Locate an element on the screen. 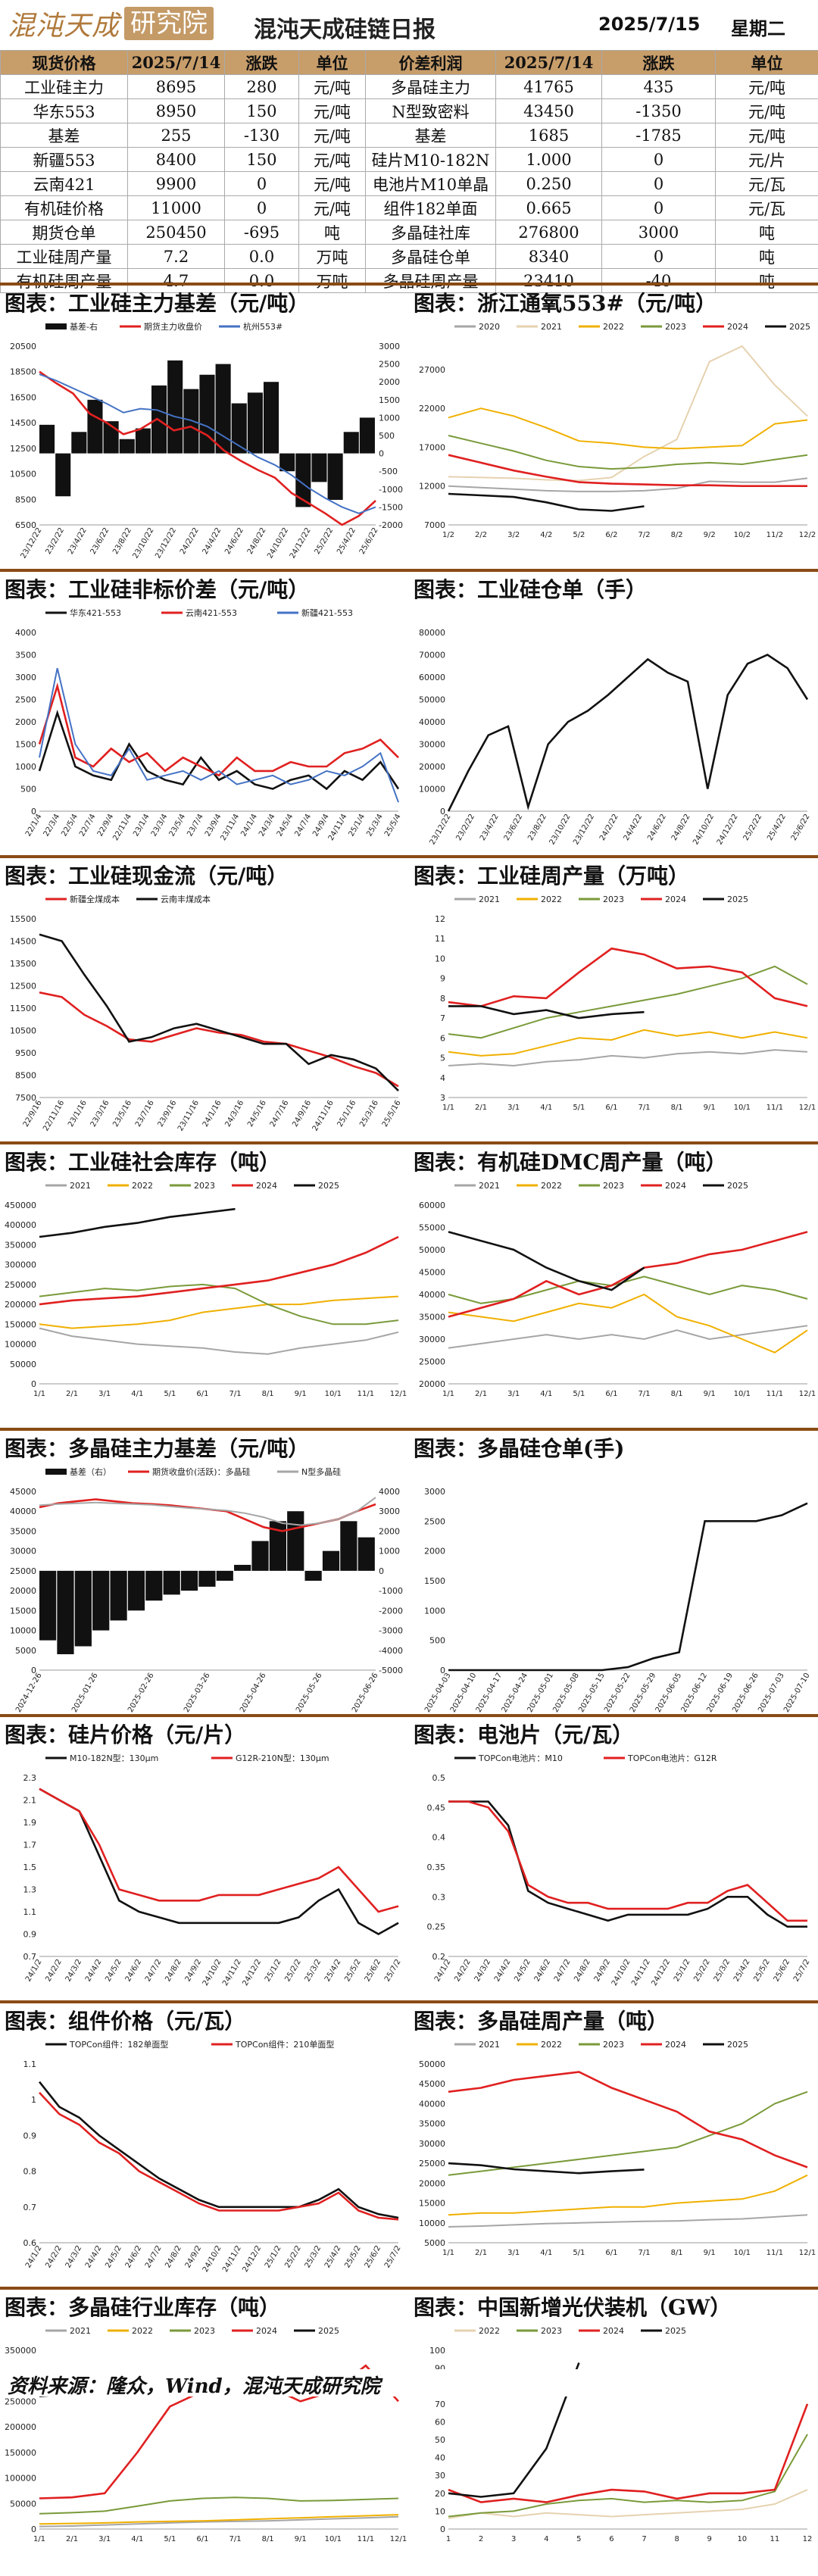 The image size is (818, 2576). y-tick-label: 20 is located at coordinates (440, 2494).